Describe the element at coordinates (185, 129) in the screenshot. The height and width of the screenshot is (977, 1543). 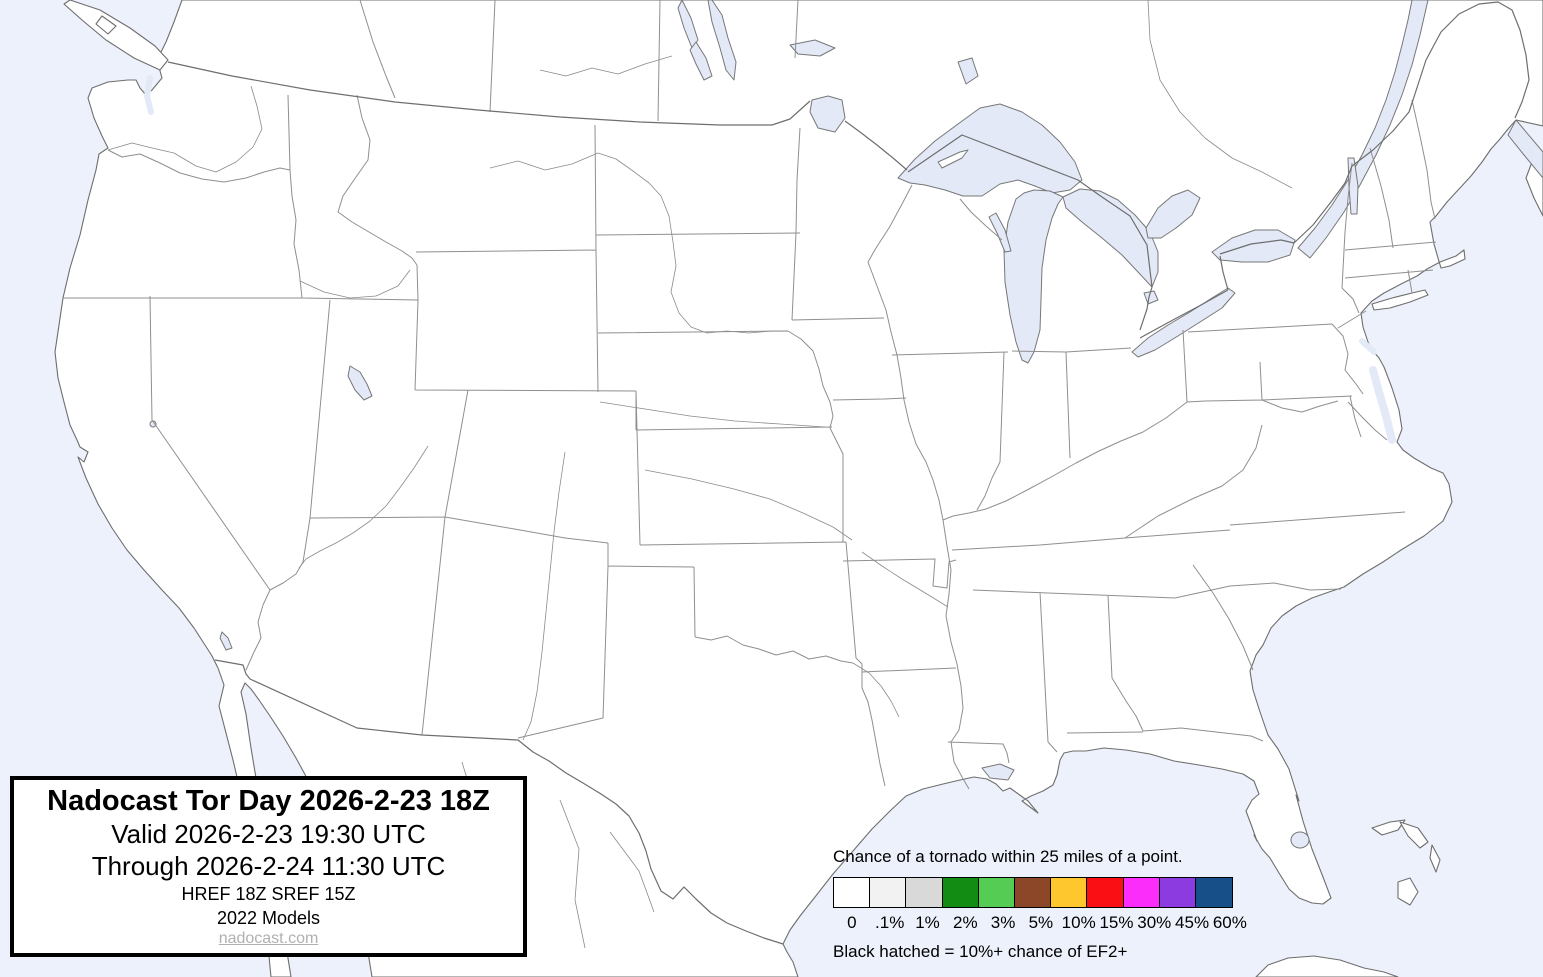
I see `columbia-river` at that location.